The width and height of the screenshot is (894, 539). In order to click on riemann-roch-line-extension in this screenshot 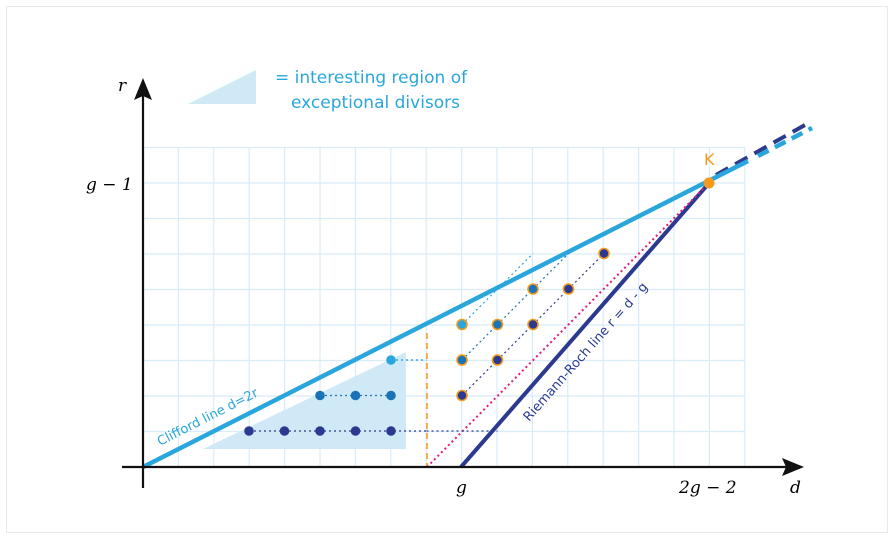, I will do `click(760, 150)`.